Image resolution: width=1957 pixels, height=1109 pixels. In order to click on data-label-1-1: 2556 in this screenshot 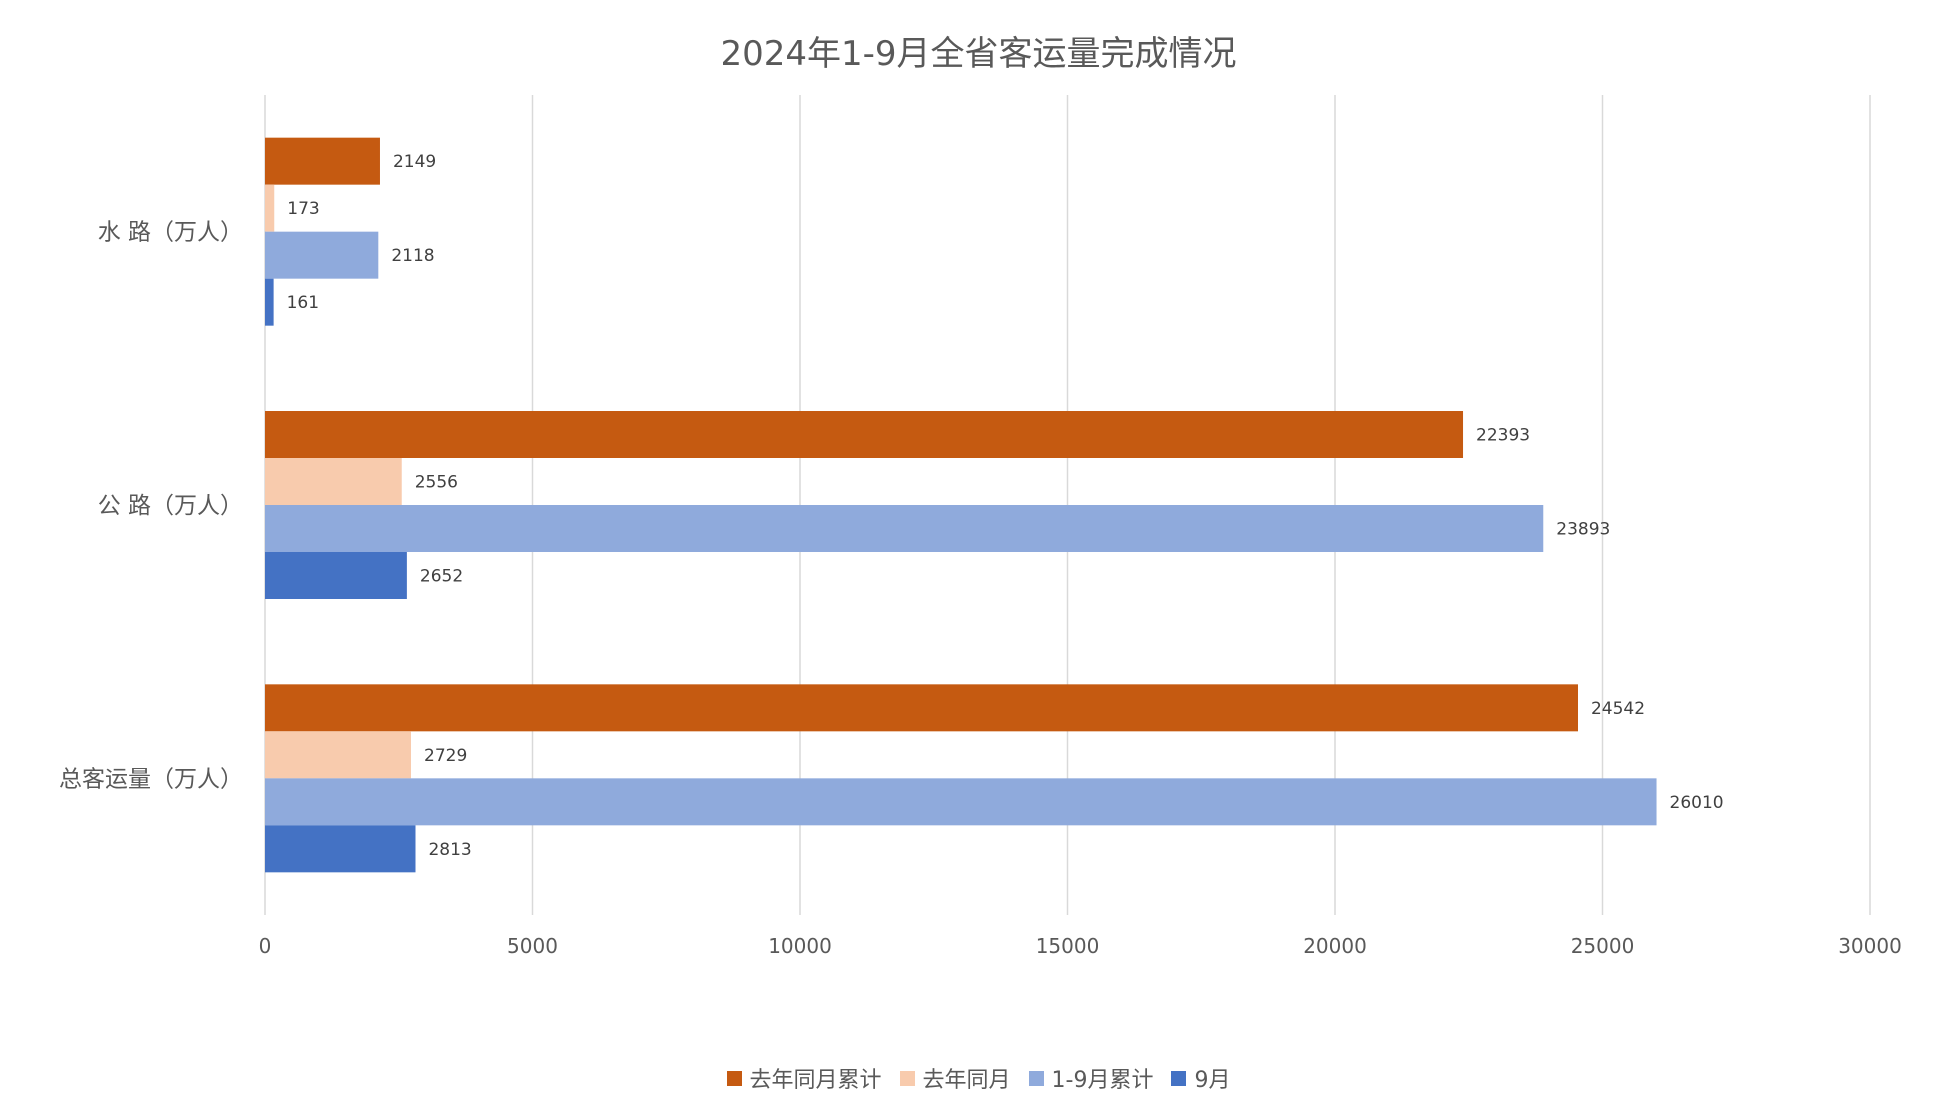, I will do `click(436, 483)`.